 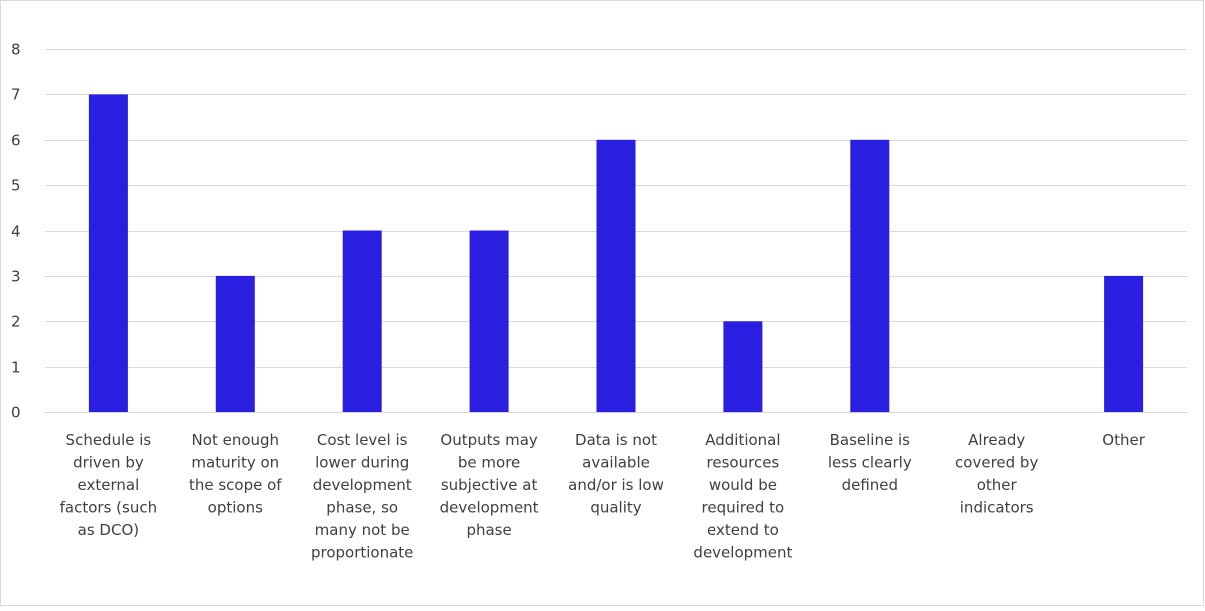 I want to click on y-tick-label: 7, so click(x=16, y=95).